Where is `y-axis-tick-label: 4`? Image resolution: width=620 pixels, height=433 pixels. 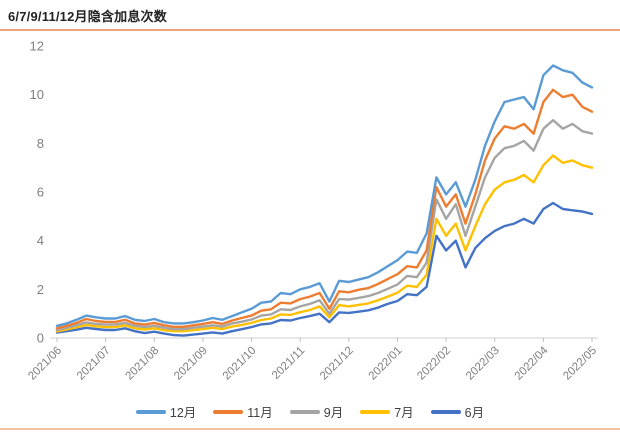
y-axis-tick-label: 4 is located at coordinates (40, 240).